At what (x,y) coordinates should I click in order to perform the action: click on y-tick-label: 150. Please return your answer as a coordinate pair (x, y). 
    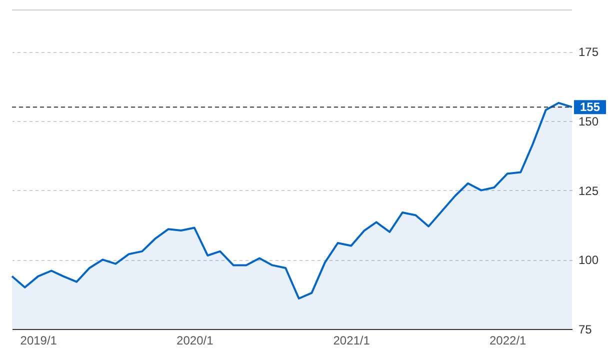
    Looking at the image, I should click on (588, 121).